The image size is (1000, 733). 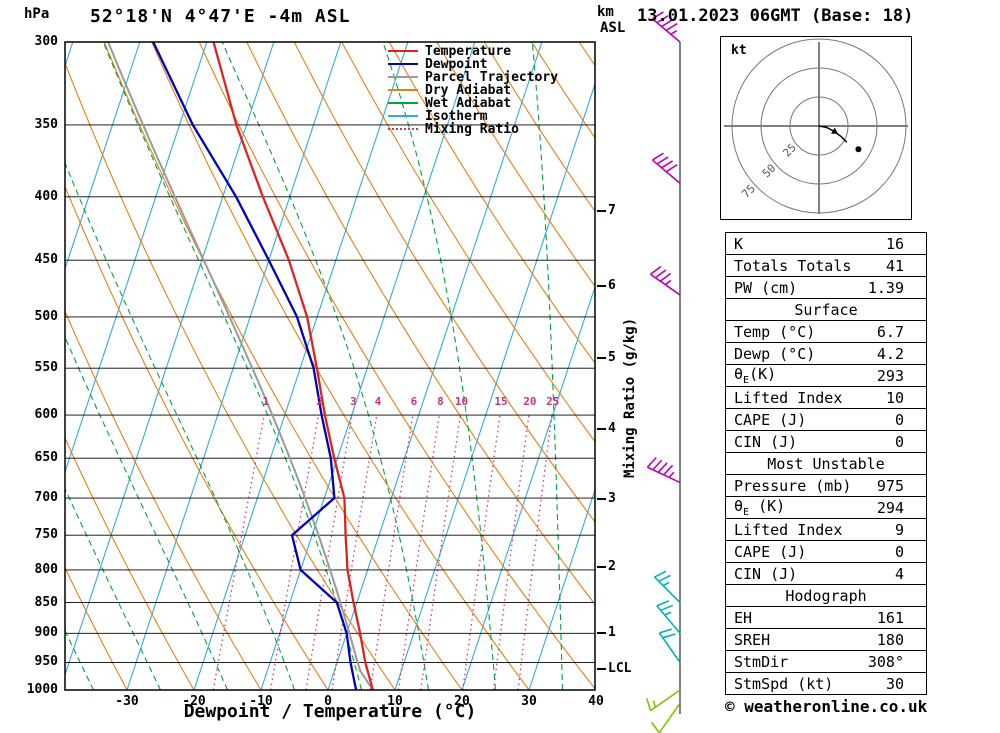 What do you see at coordinates (775, 16) in the screenshot?
I see `run-date-label: 13.01.2023 06GMT (Base: 18)` at bounding box center [775, 16].